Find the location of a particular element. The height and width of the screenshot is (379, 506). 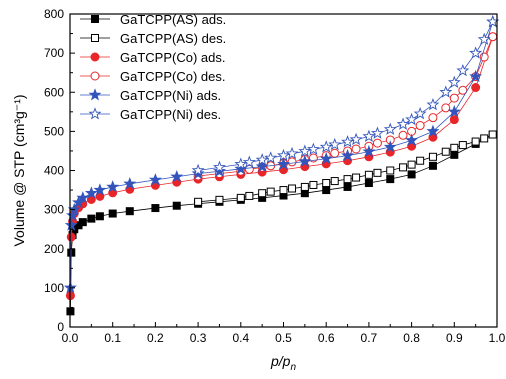

legend-item: GaTCPP(Co) des. is located at coordinates (152, 76).